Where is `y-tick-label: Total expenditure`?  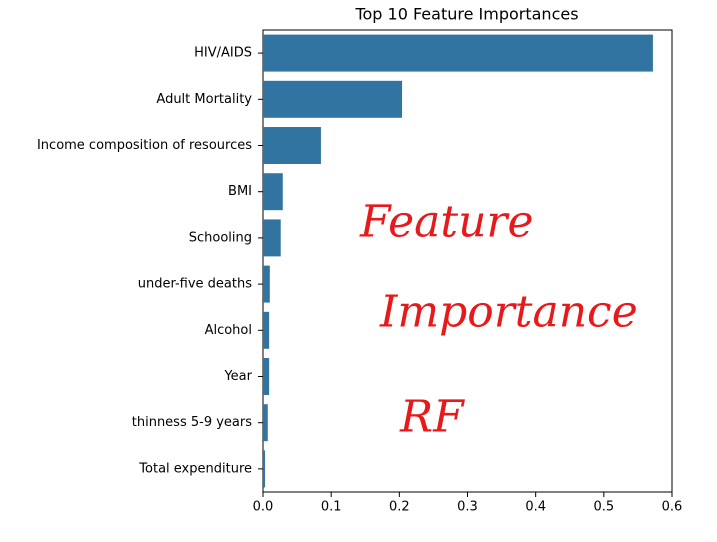
y-tick-label: Total expenditure is located at coordinates (195, 468).